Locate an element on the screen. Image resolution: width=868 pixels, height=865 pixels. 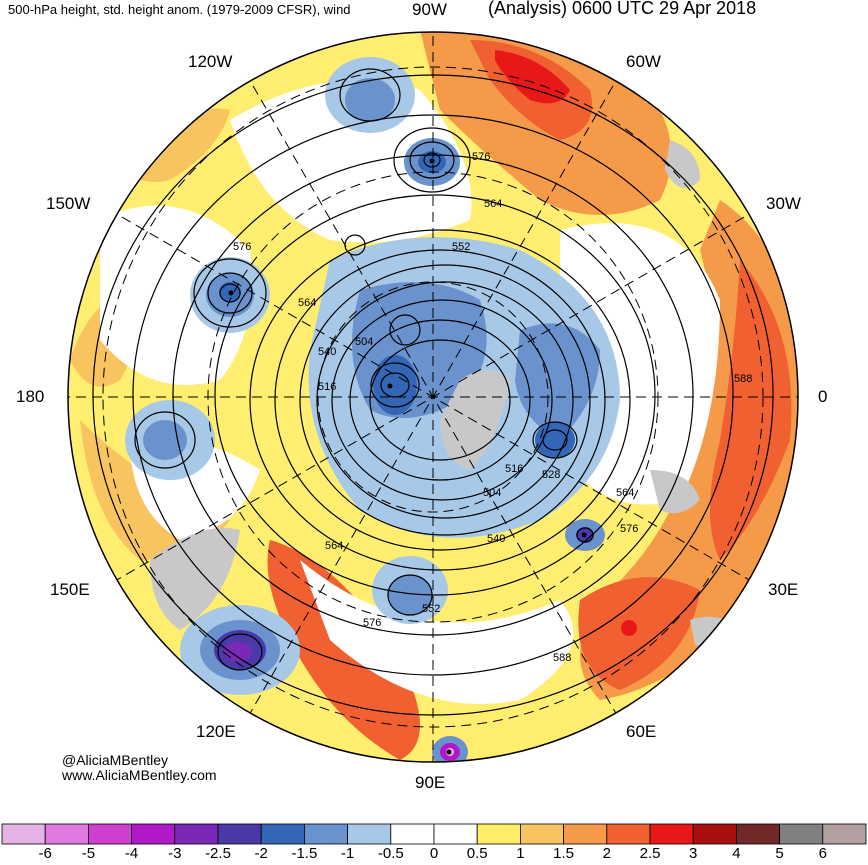
map-title: (Analysis) 0600 UTC 29 Apr 2018 is located at coordinates (622, 9).